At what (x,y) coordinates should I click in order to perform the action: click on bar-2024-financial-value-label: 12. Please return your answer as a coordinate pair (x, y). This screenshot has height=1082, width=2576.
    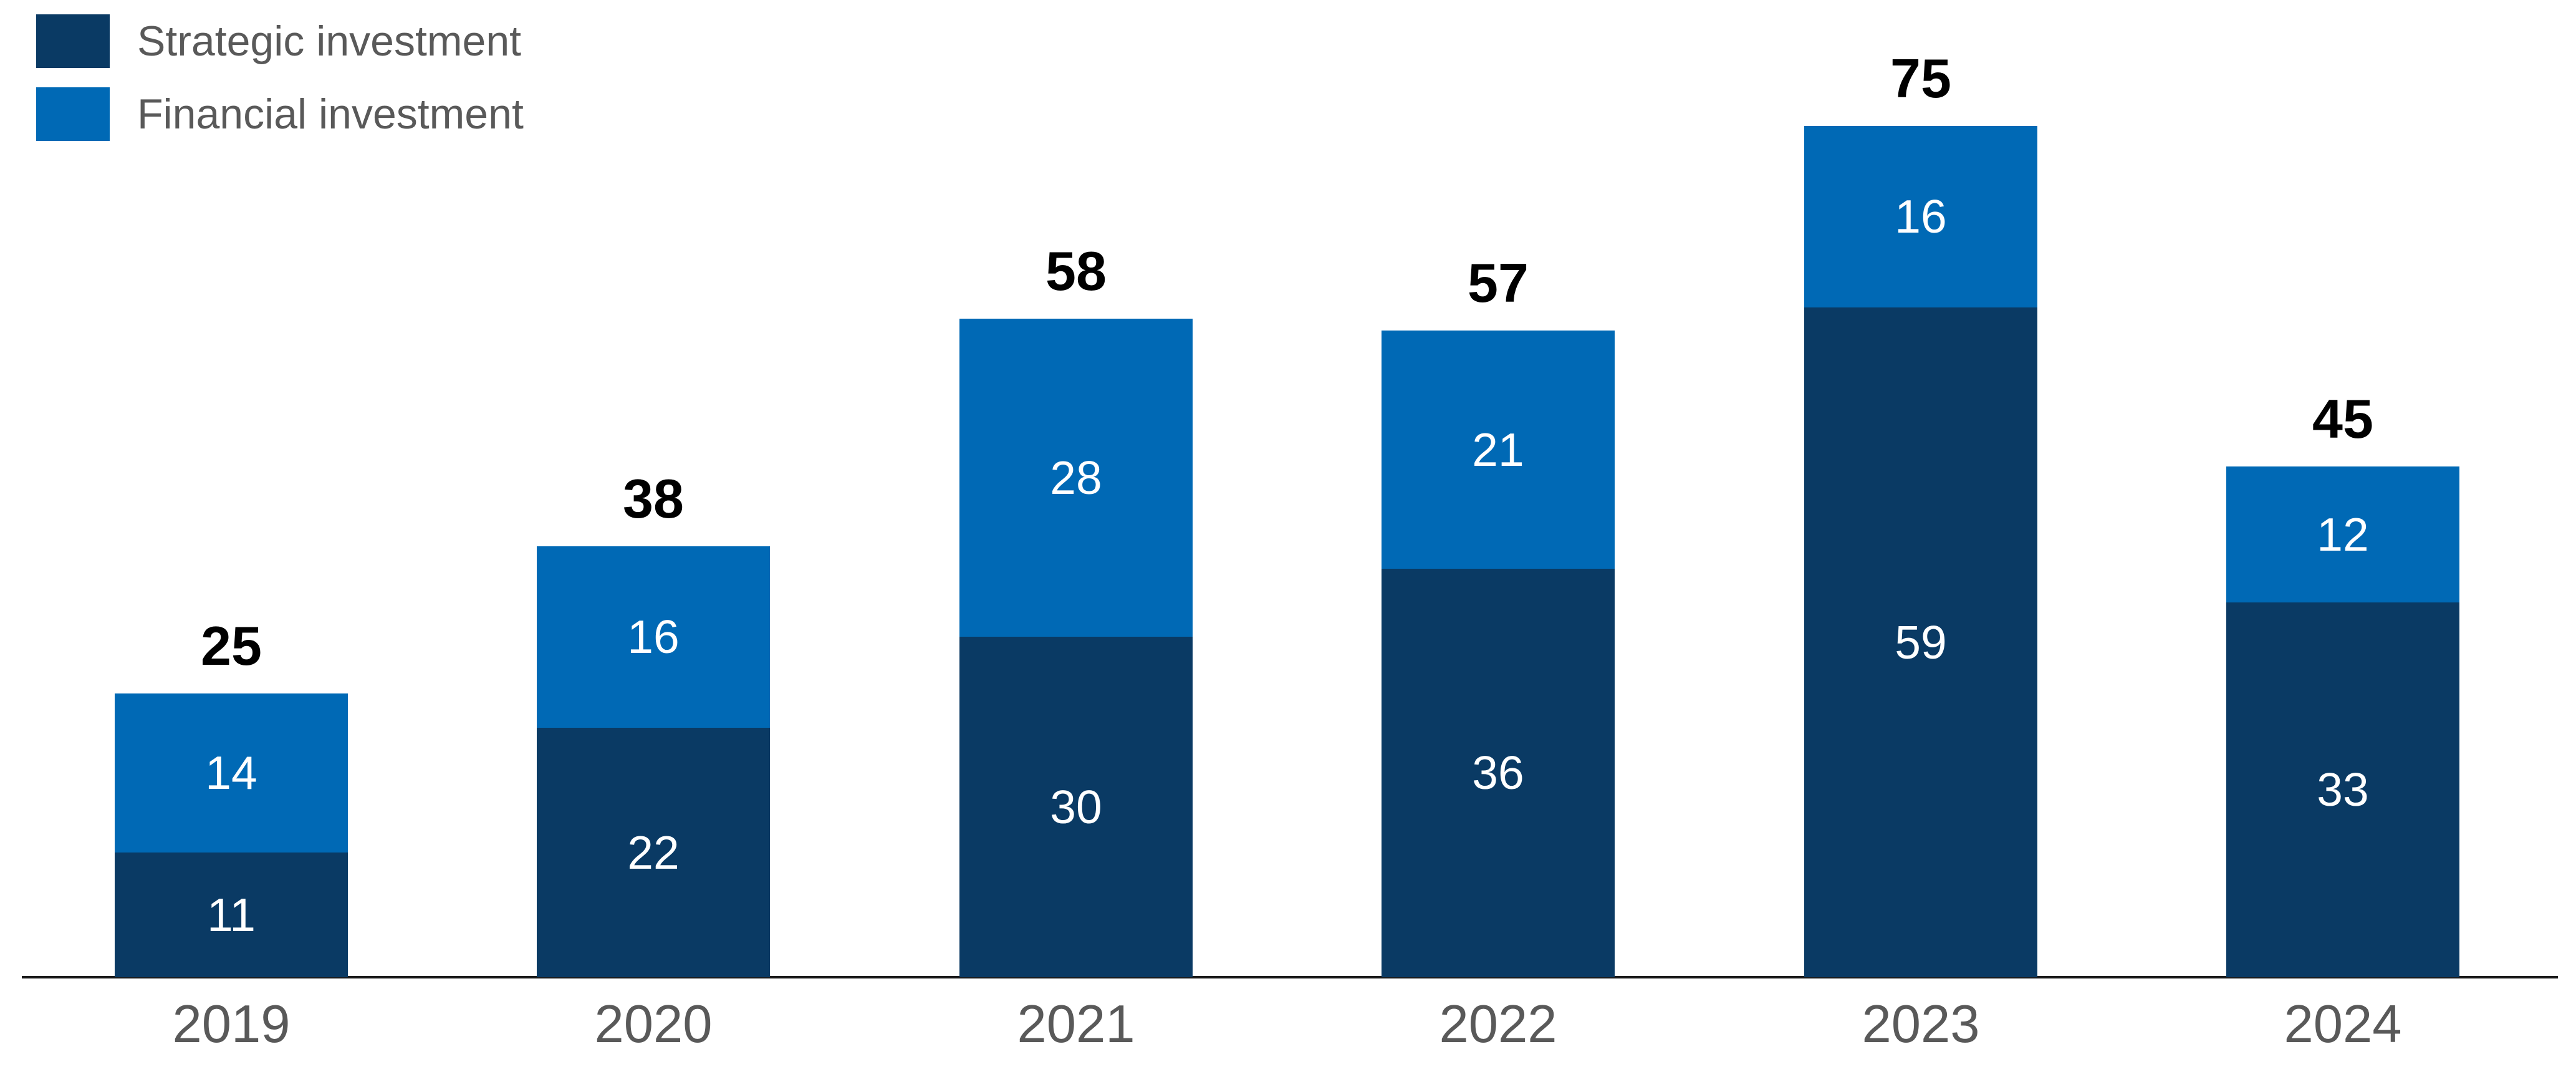
    Looking at the image, I should click on (2343, 534).